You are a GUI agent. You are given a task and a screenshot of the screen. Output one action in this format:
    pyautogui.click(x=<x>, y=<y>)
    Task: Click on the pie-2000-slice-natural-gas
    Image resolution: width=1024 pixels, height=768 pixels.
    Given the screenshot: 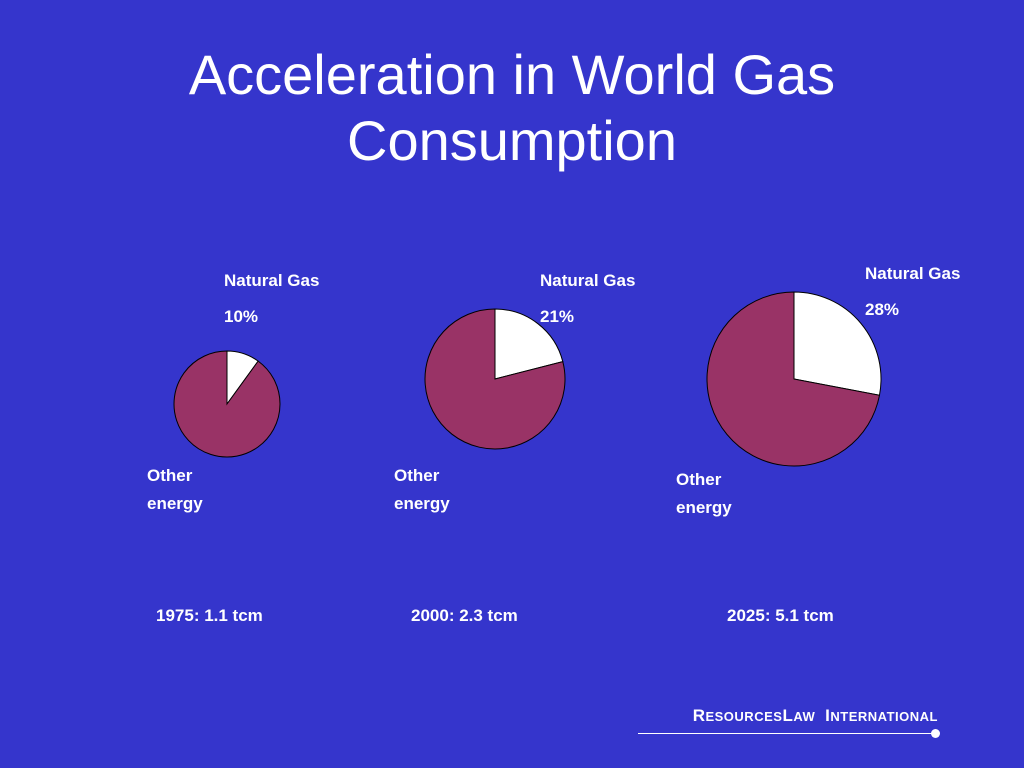 What is the action you would take?
    pyautogui.click(x=529, y=344)
    